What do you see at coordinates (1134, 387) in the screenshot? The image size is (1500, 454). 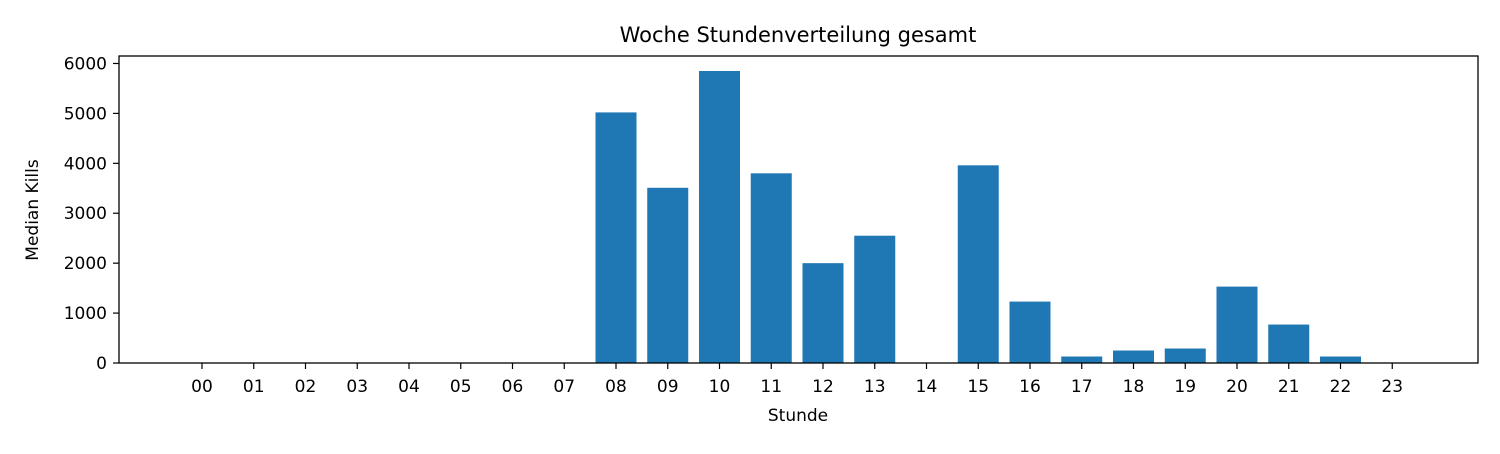 I see `x-tick-label: 18` at bounding box center [1134, 387].